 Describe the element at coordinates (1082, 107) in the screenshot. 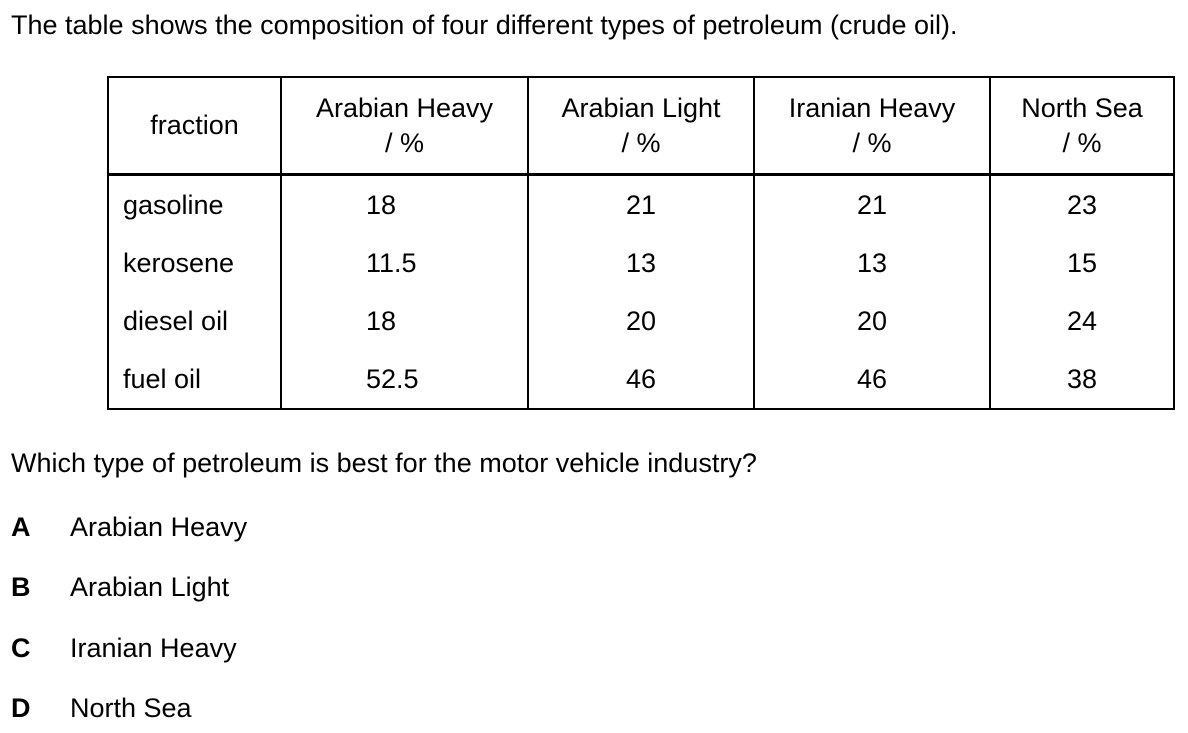

I see `header-label: North Sea` at that location.